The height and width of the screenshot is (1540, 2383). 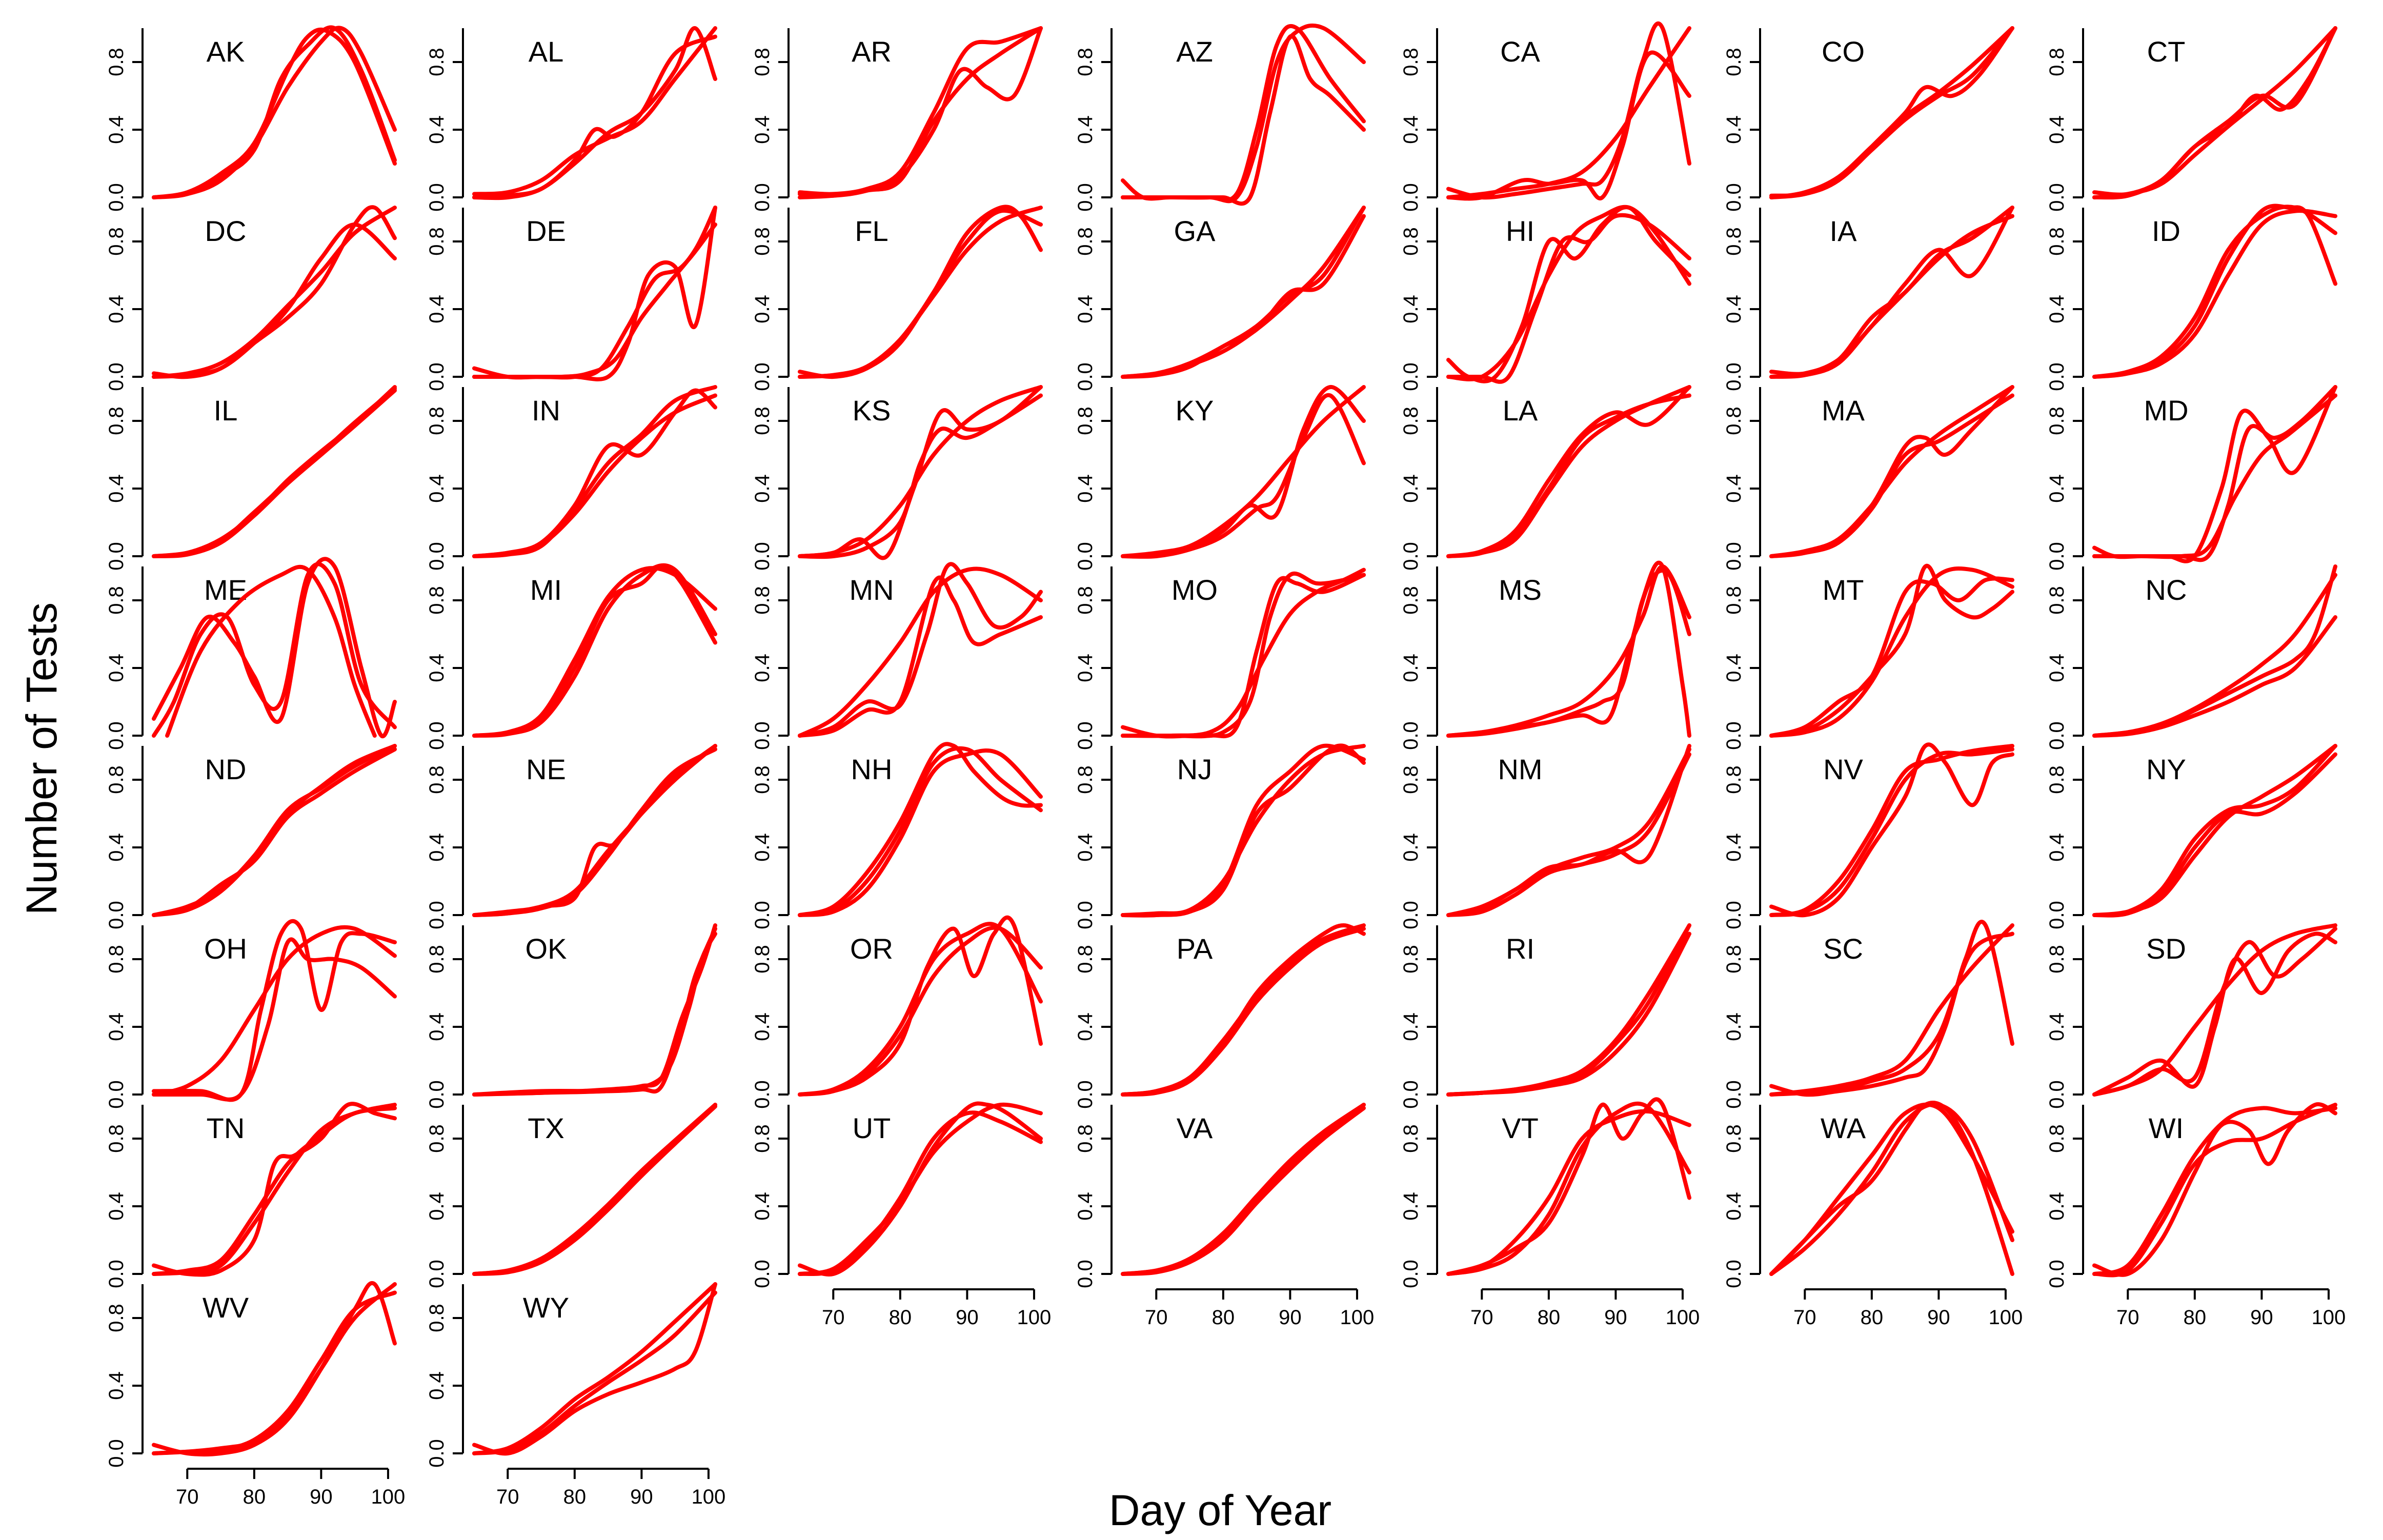 I want to click on panel-mi: 0.0 0.4 0.8 MI, so click(x=571, y=656).